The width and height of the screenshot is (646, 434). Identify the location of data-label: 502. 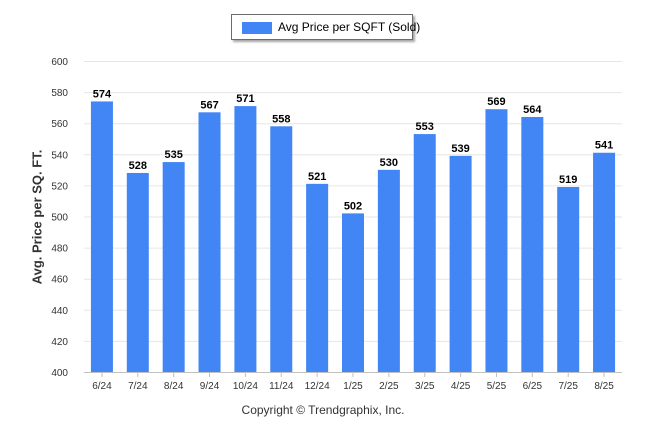
(353, 206).